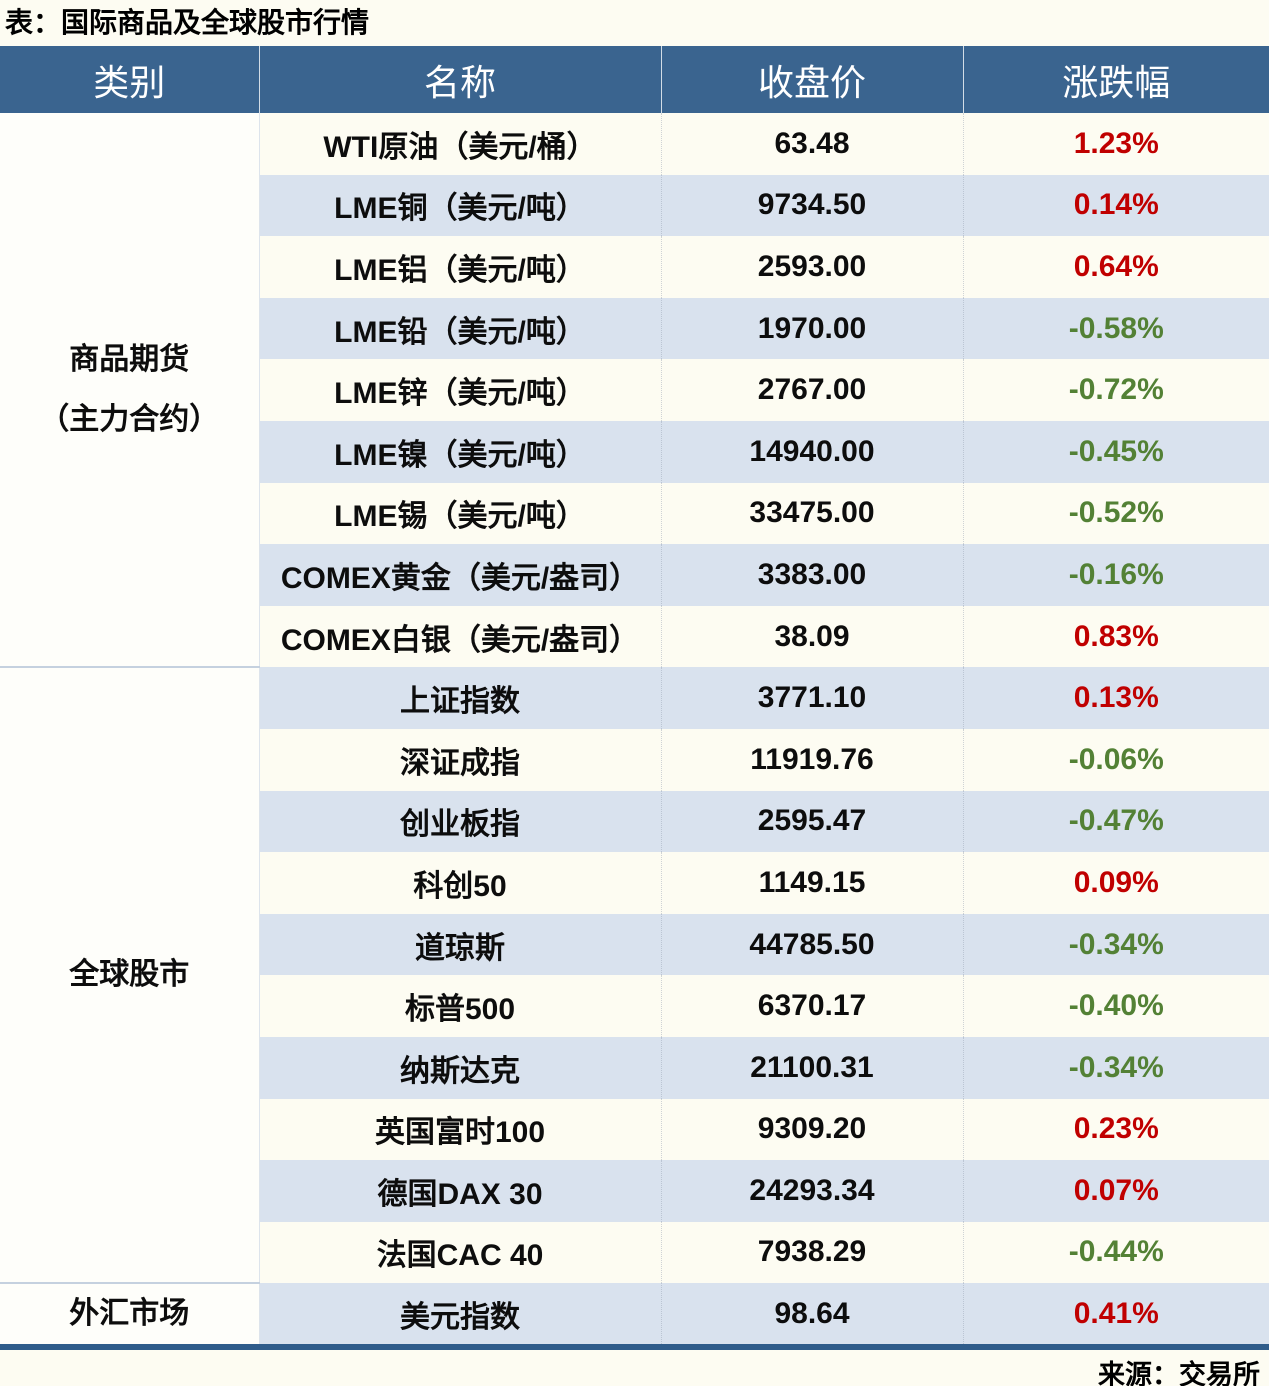 The image size is (1269, 1386). Describe the element at coordinates (459, 451) in the screenshot. I see `name-cell: LME镍（美元/吨）` at that location.